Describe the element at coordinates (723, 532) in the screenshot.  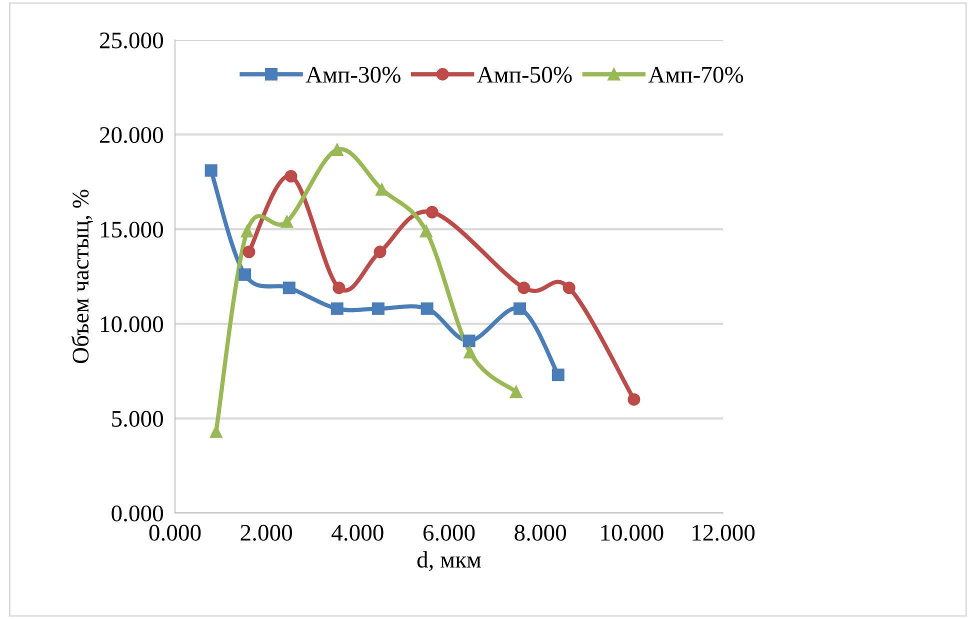
I see `x-tick-label: 12.000` at that location.